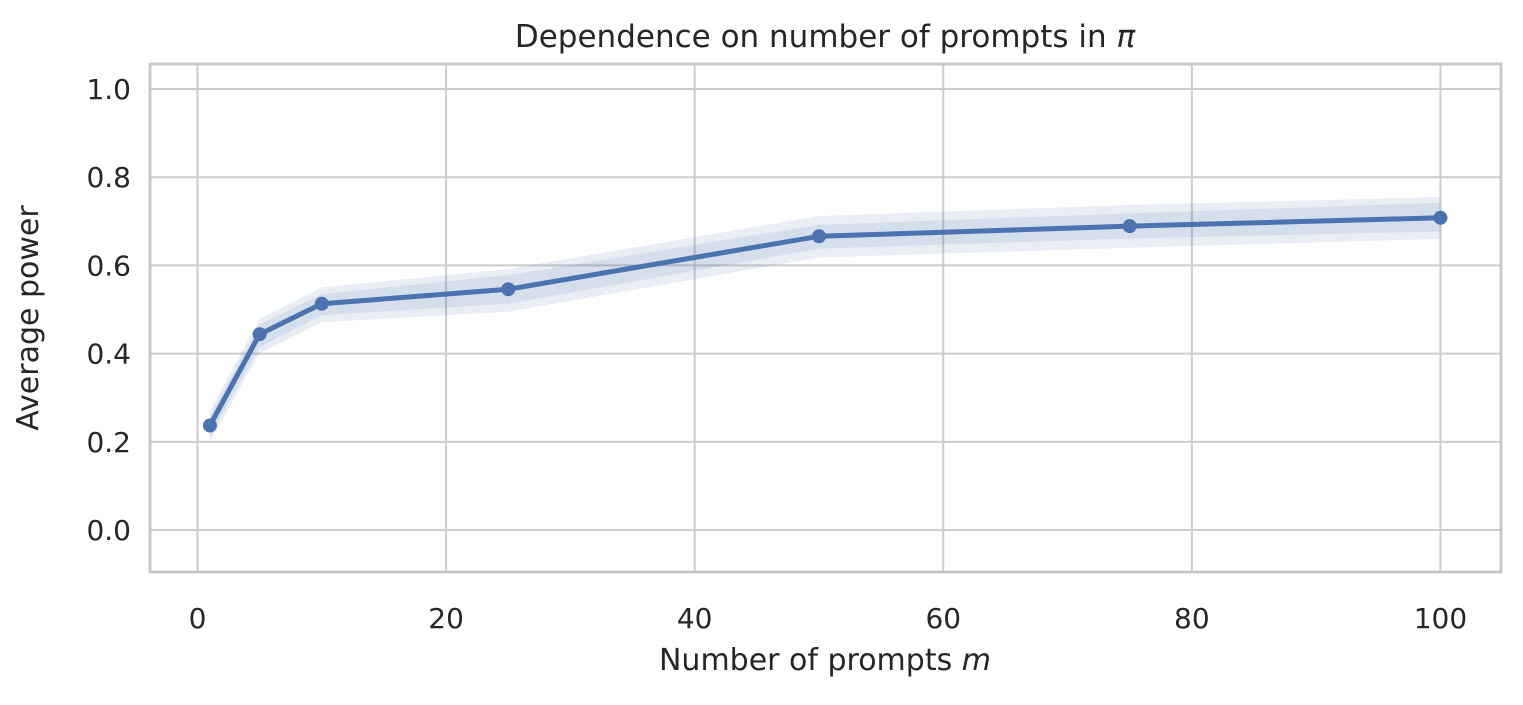  Describe the element at coordinates (321, 303) in the screenshot. I see `data-point-x10` at that location.